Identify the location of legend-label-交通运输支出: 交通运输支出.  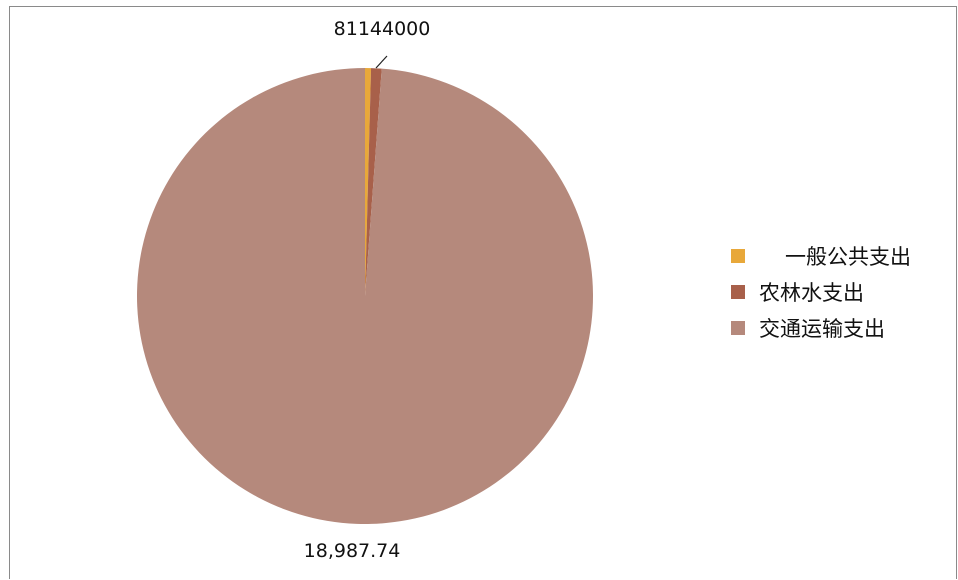
(822, 329).